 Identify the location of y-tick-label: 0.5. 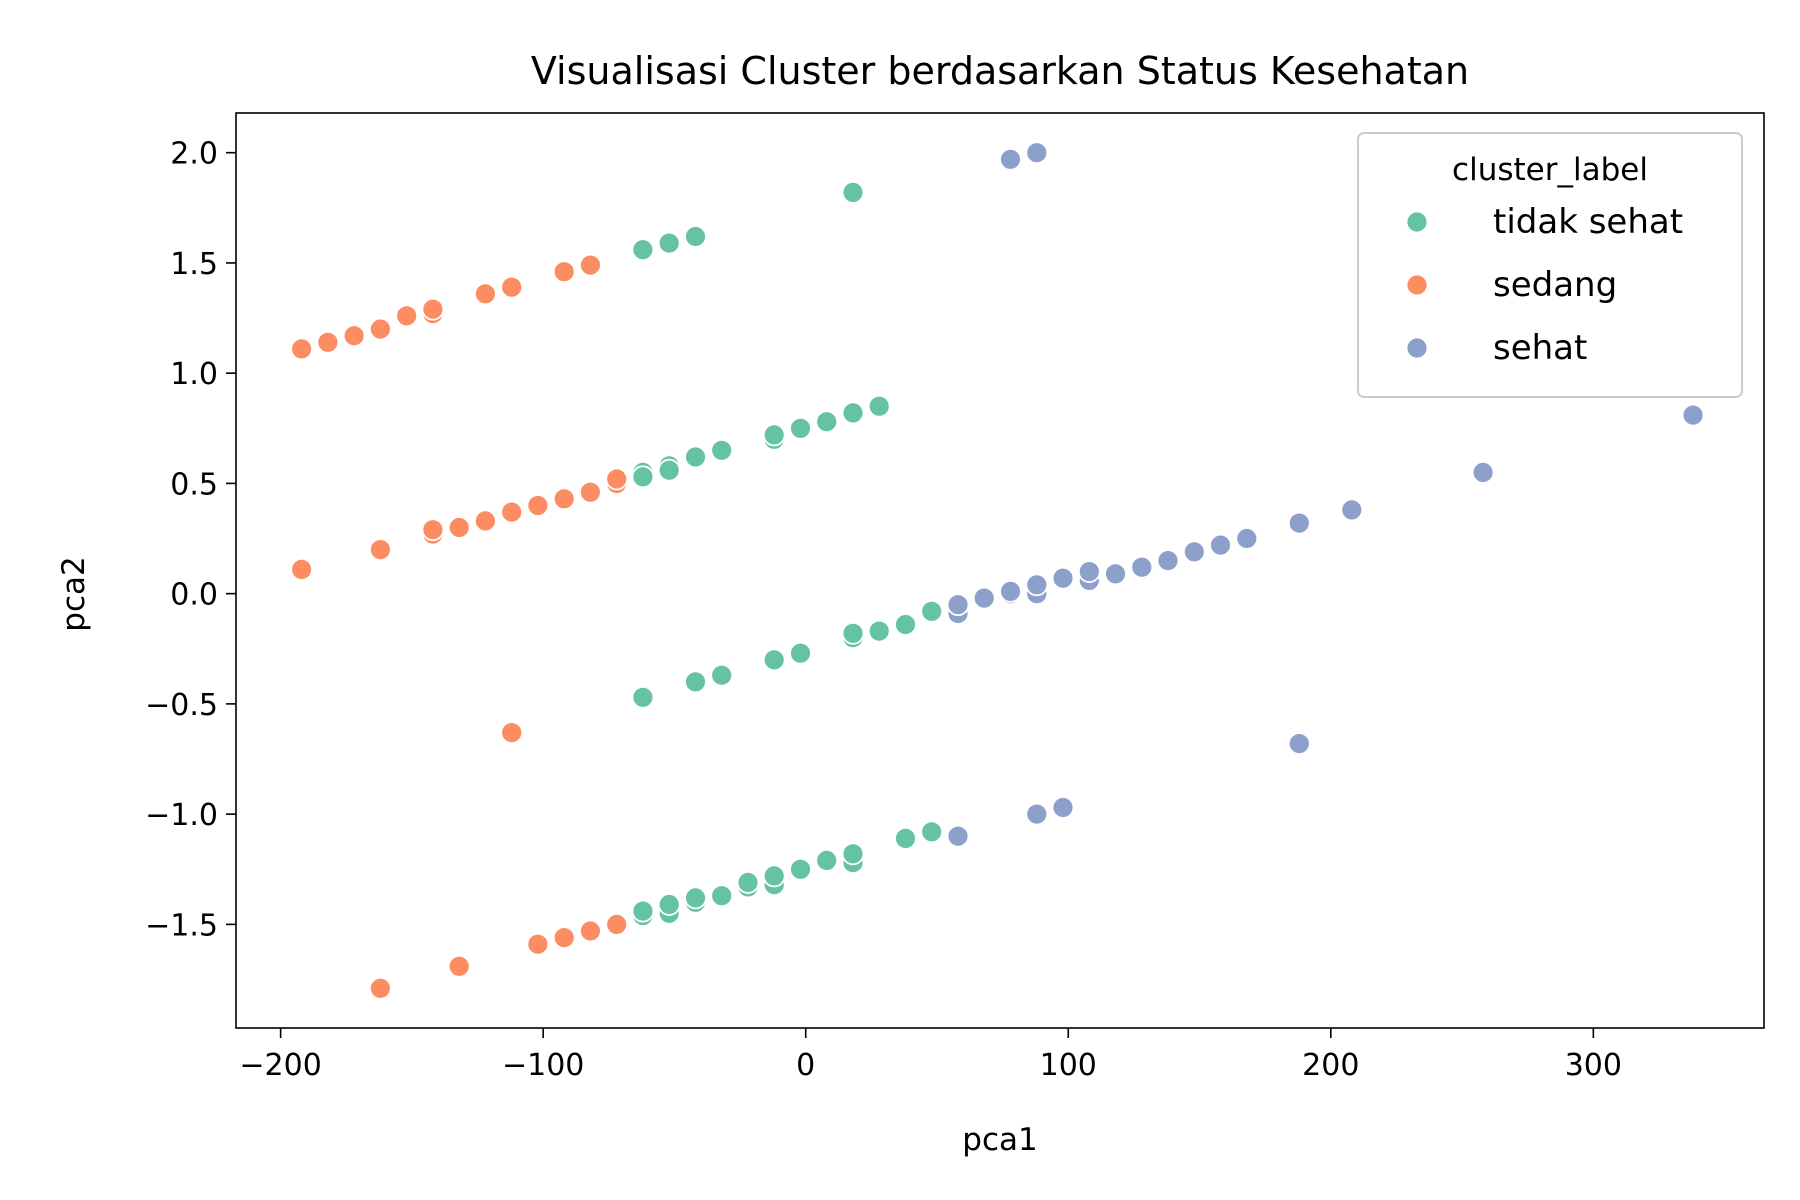
(194, 484).